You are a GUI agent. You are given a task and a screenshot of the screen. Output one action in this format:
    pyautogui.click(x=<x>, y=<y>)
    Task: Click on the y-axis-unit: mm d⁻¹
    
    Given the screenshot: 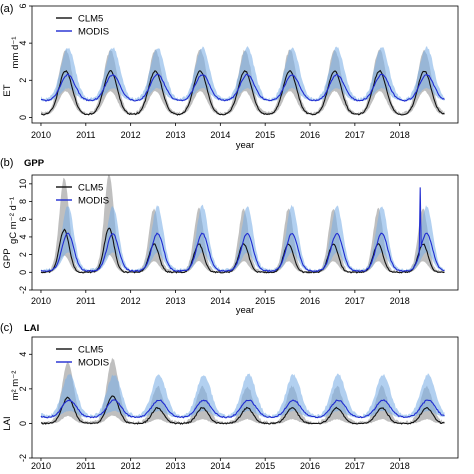 What is the action you would take?
    pyautogui.click(x=15, y=53)
    